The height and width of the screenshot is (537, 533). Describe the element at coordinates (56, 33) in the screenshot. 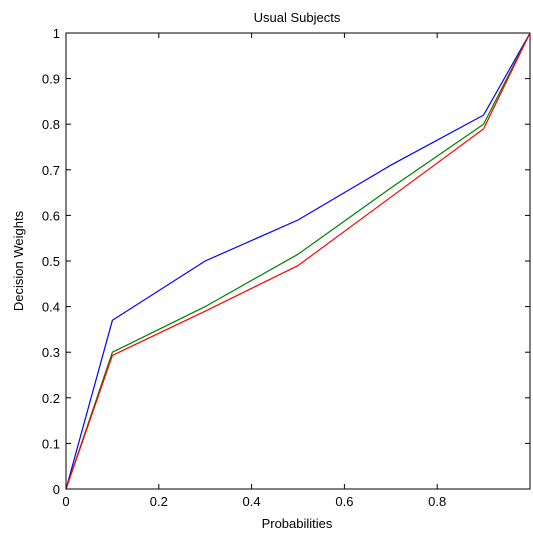

I see `y-tick-label: 1` at that location.